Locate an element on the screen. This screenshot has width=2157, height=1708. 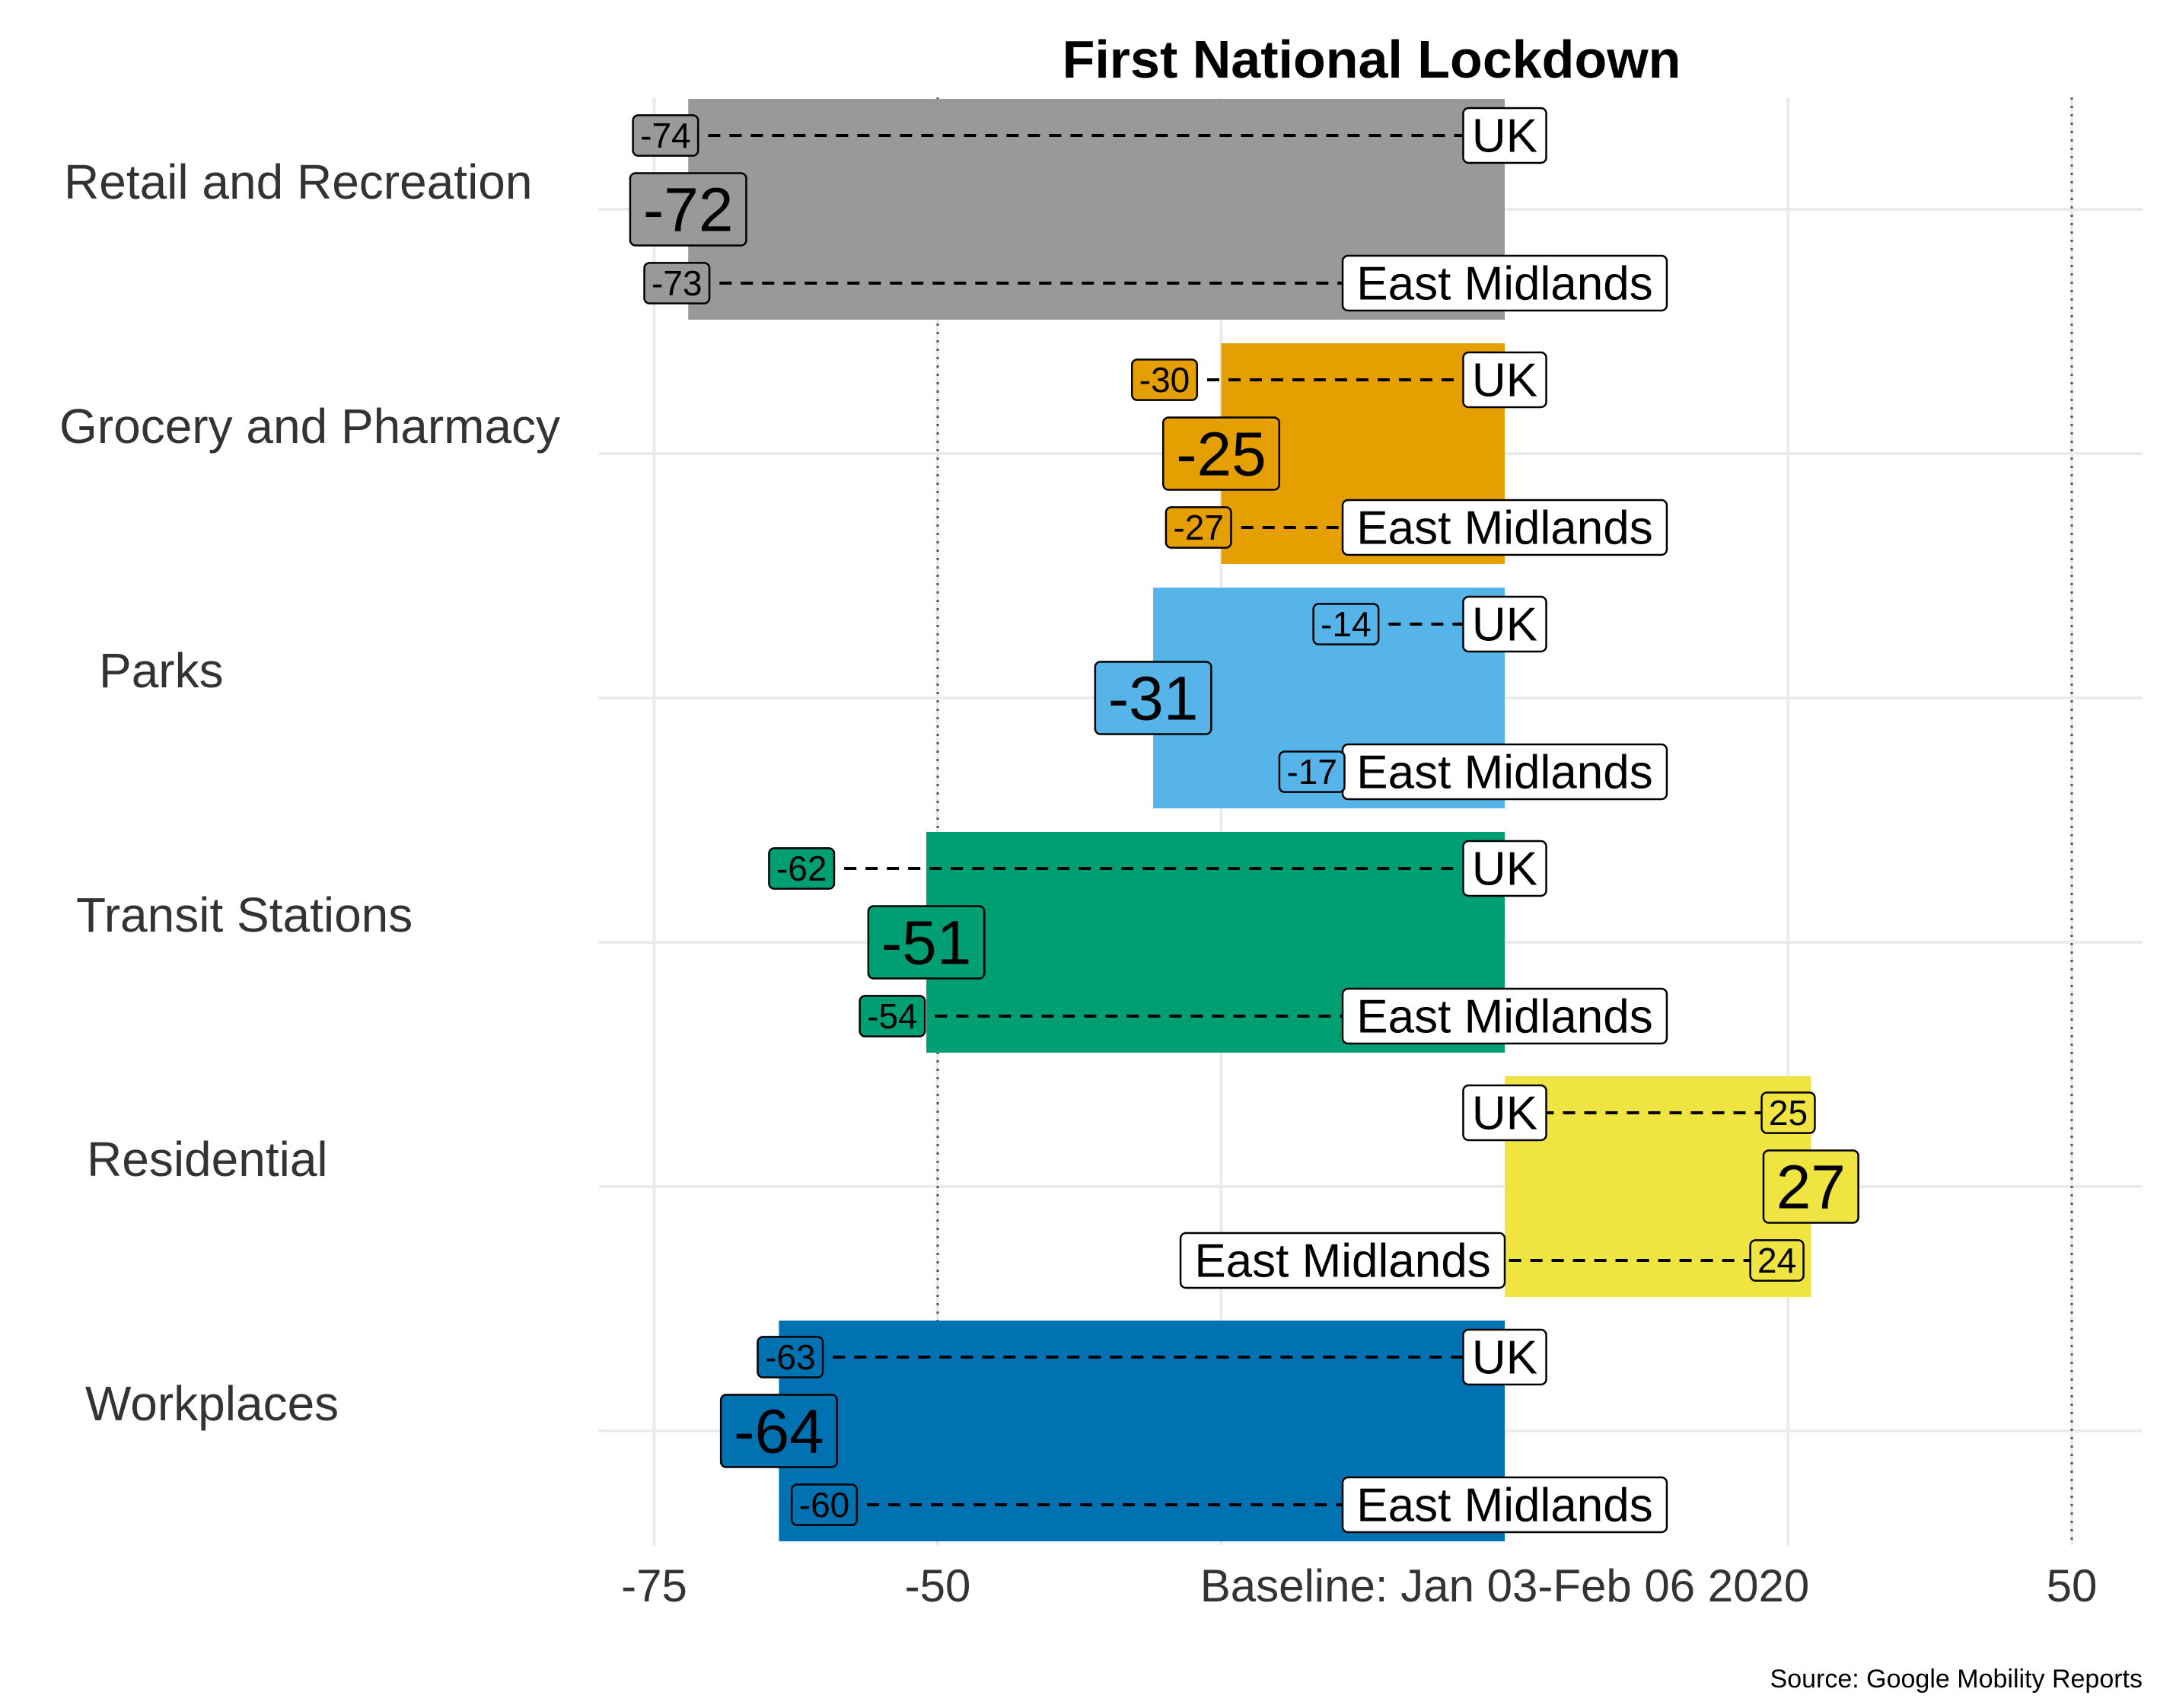
uk-value-label-text: 25 is located at coordinates (1789, 1113).